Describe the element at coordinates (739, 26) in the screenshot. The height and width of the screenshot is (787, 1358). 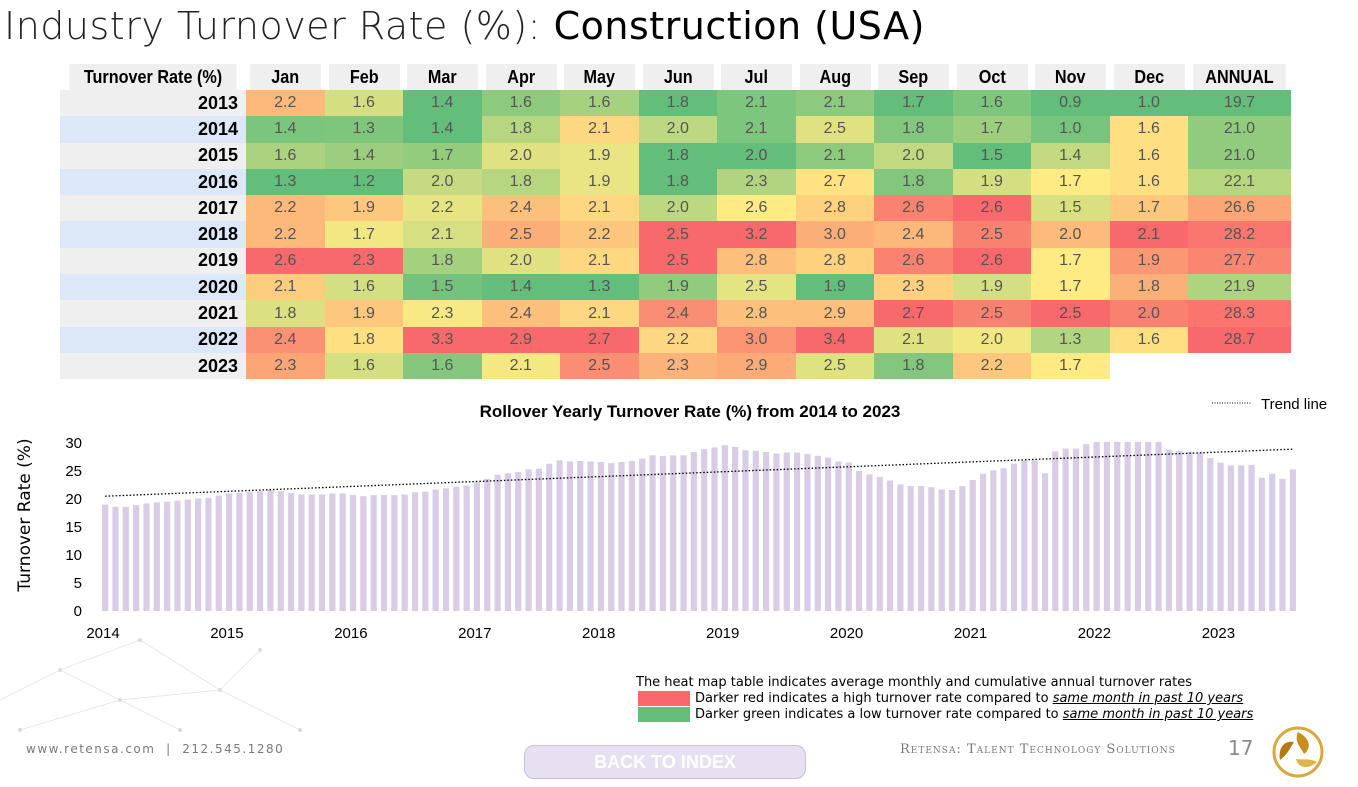
I see `page-title-industry: Construction (USA)` at that location.